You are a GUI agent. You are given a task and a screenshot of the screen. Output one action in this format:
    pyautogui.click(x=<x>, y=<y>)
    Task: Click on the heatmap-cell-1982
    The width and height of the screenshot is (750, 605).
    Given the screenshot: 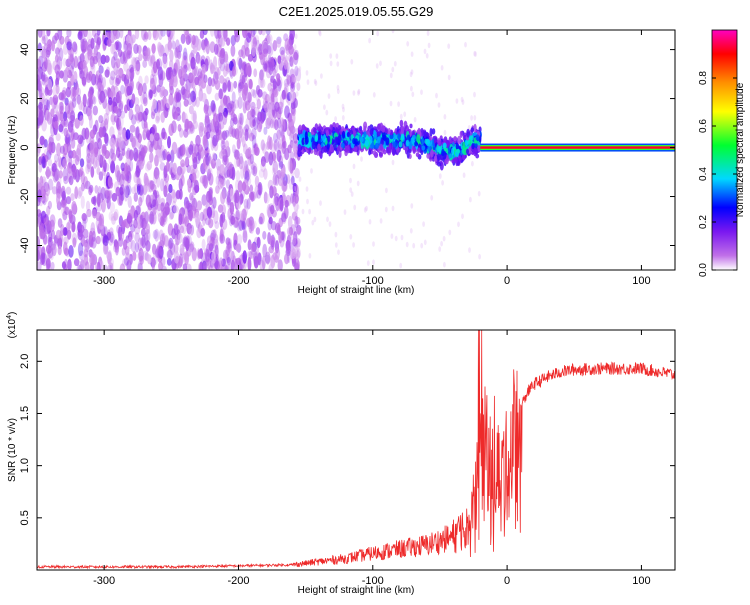 What is the action you would take?
    pyautogui.click(x=132, y=128)
    